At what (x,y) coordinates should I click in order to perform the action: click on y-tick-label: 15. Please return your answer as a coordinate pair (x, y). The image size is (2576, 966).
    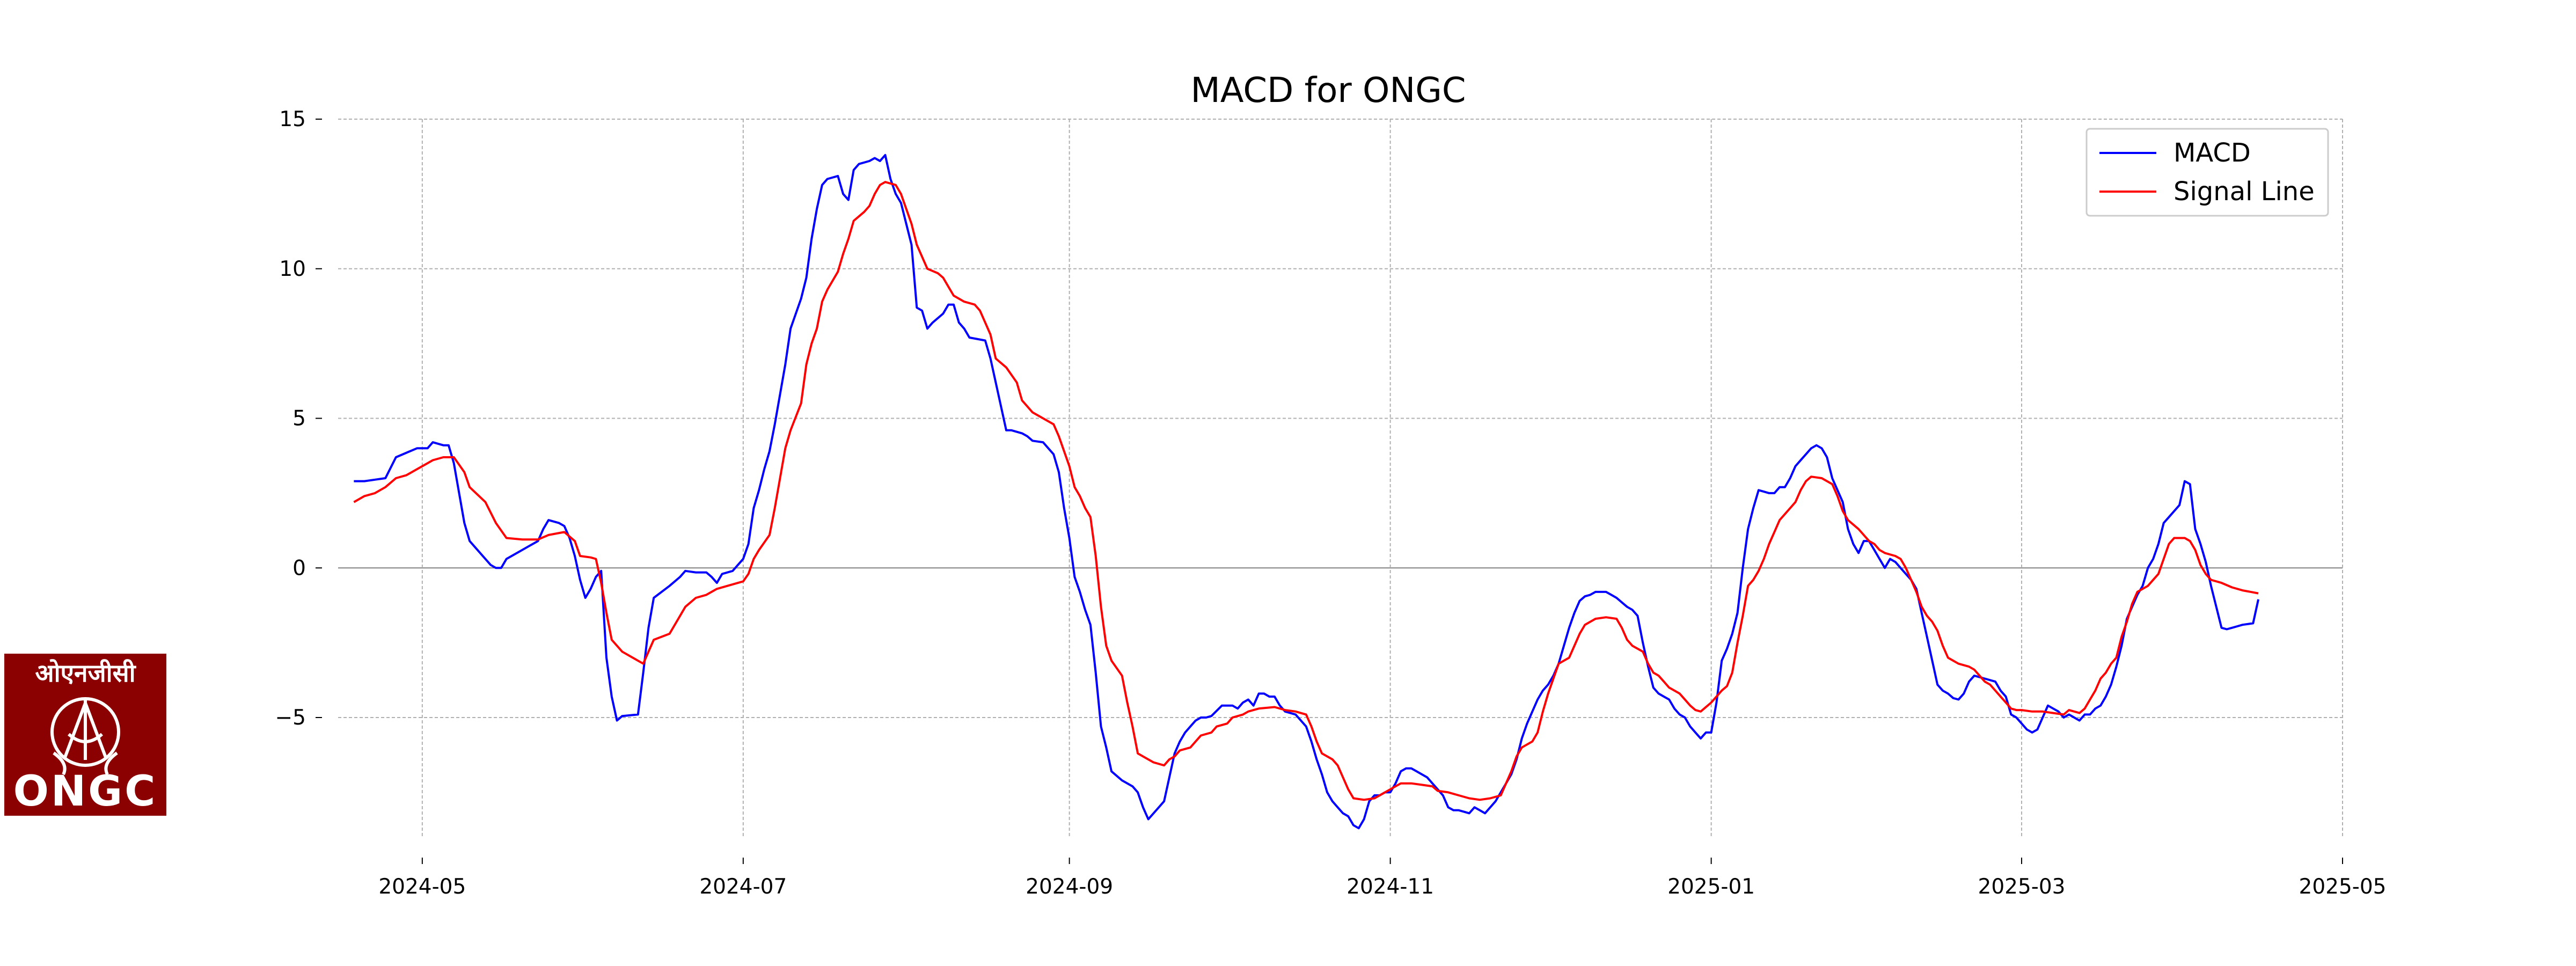
    Looking at the image, I should click on (292, 119).